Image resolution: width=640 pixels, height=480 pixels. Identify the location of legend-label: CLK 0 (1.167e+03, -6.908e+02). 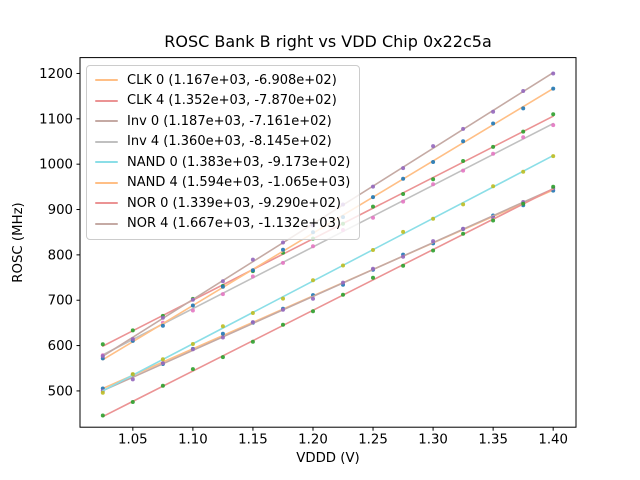
(232, 80).